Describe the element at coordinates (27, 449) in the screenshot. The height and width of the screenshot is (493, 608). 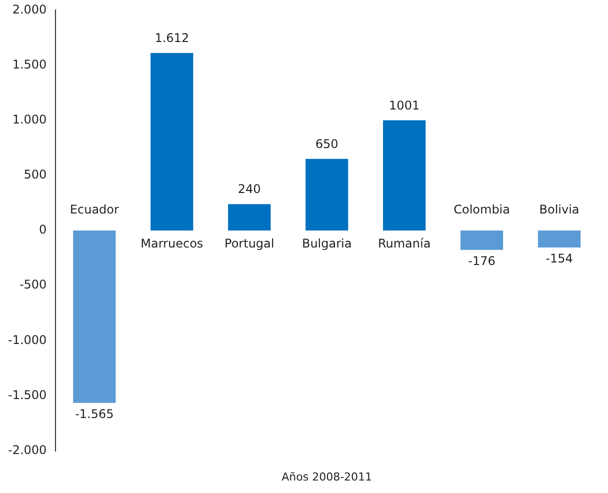
I see `y-tick-label: -2.000` at that location.